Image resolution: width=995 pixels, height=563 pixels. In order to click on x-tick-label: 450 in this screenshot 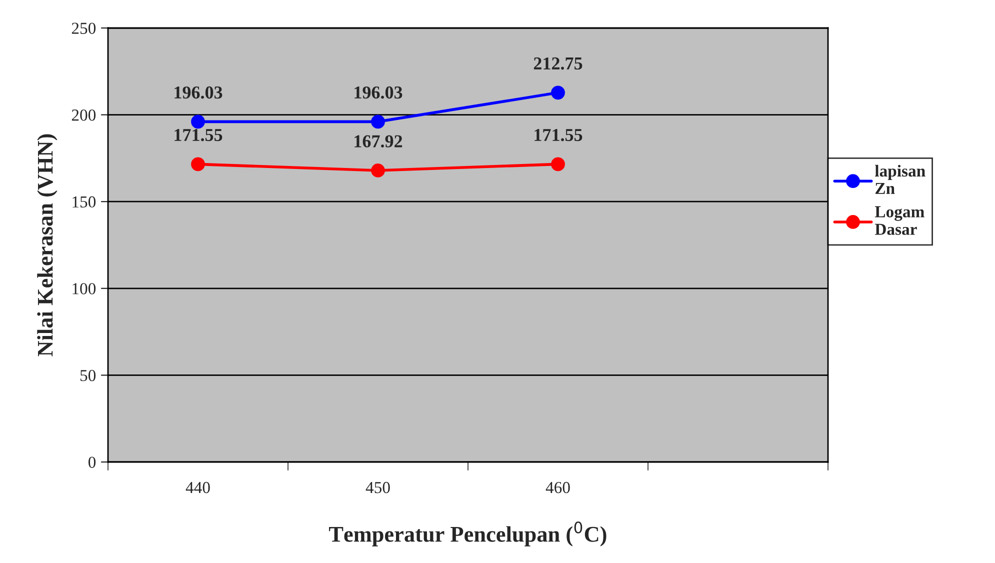, I will do `click(378, 488)`.